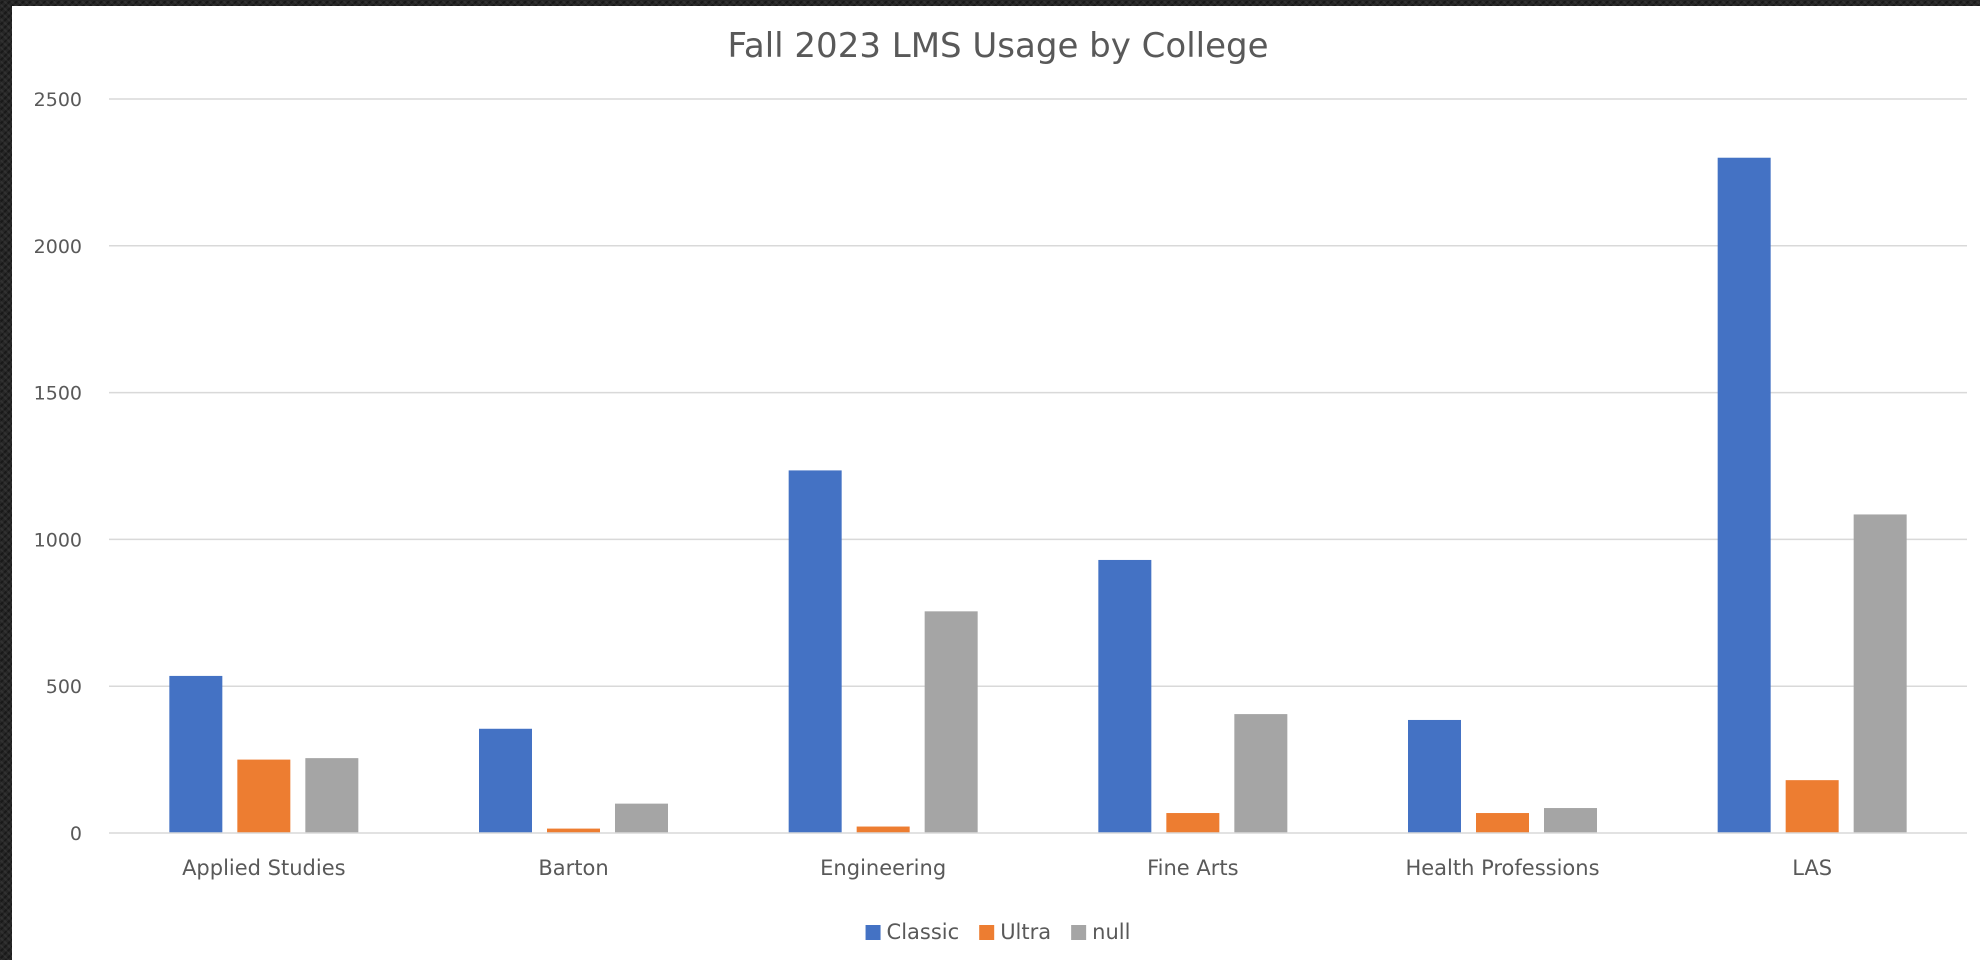 The height and width of the screenshot is (960, 1980). Describe the element at coordinates (1502, 823) in the screenshot. I see `bar-ultra-health-professions` at that location.